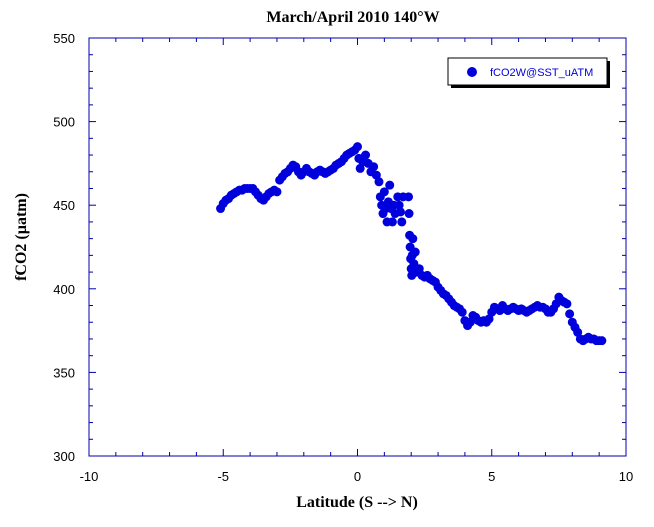 The width and height of the screenshot is (654, 527). Describe the element at coordinates (541, 73) in the screenshot. I see `legend-series-label: fCO2W@SST_uATM` at that location.